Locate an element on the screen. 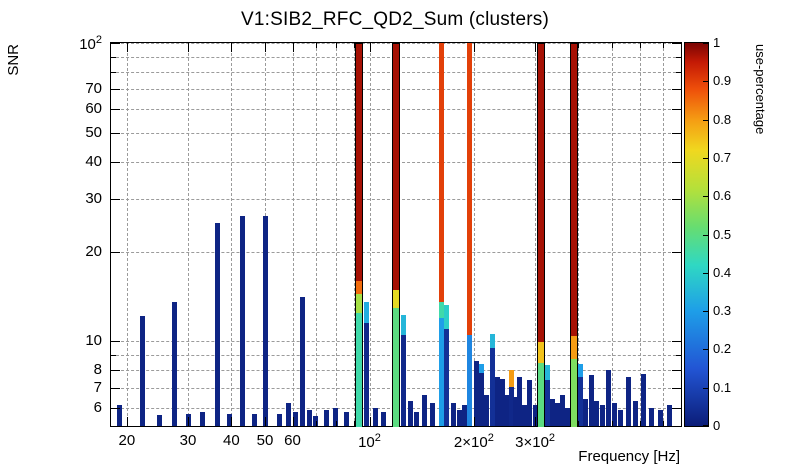  colorbar-tick-label: 1 is located at coordinates (717, 42).